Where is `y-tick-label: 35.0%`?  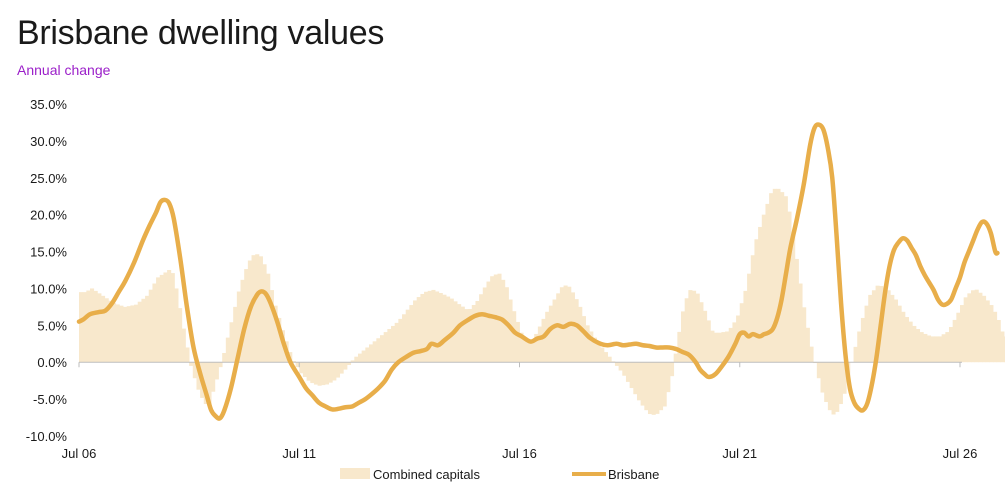
y-tick-label: 35.0% is located at coordinates (48, 104).